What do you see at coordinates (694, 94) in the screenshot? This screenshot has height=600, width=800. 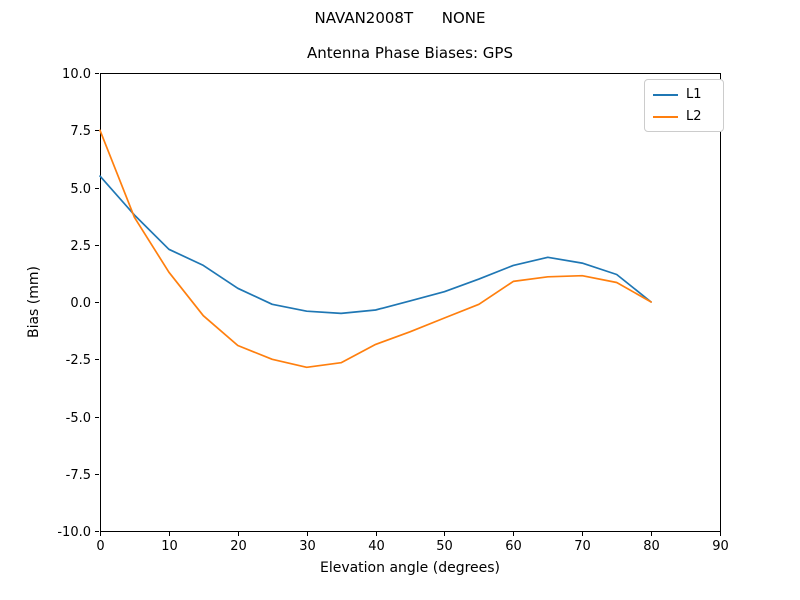 I see `legend-label-l1: L1` at bounding box center [694, 94].